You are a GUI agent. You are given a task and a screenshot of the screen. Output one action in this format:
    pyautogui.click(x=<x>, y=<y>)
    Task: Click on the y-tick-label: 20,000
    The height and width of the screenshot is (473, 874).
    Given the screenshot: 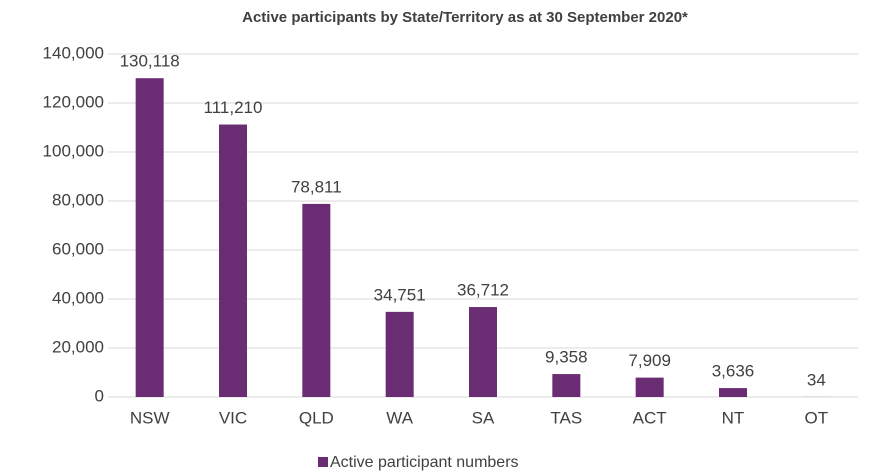 What is the action you would take?
    pyautogui.click(x=78, y=346)
    